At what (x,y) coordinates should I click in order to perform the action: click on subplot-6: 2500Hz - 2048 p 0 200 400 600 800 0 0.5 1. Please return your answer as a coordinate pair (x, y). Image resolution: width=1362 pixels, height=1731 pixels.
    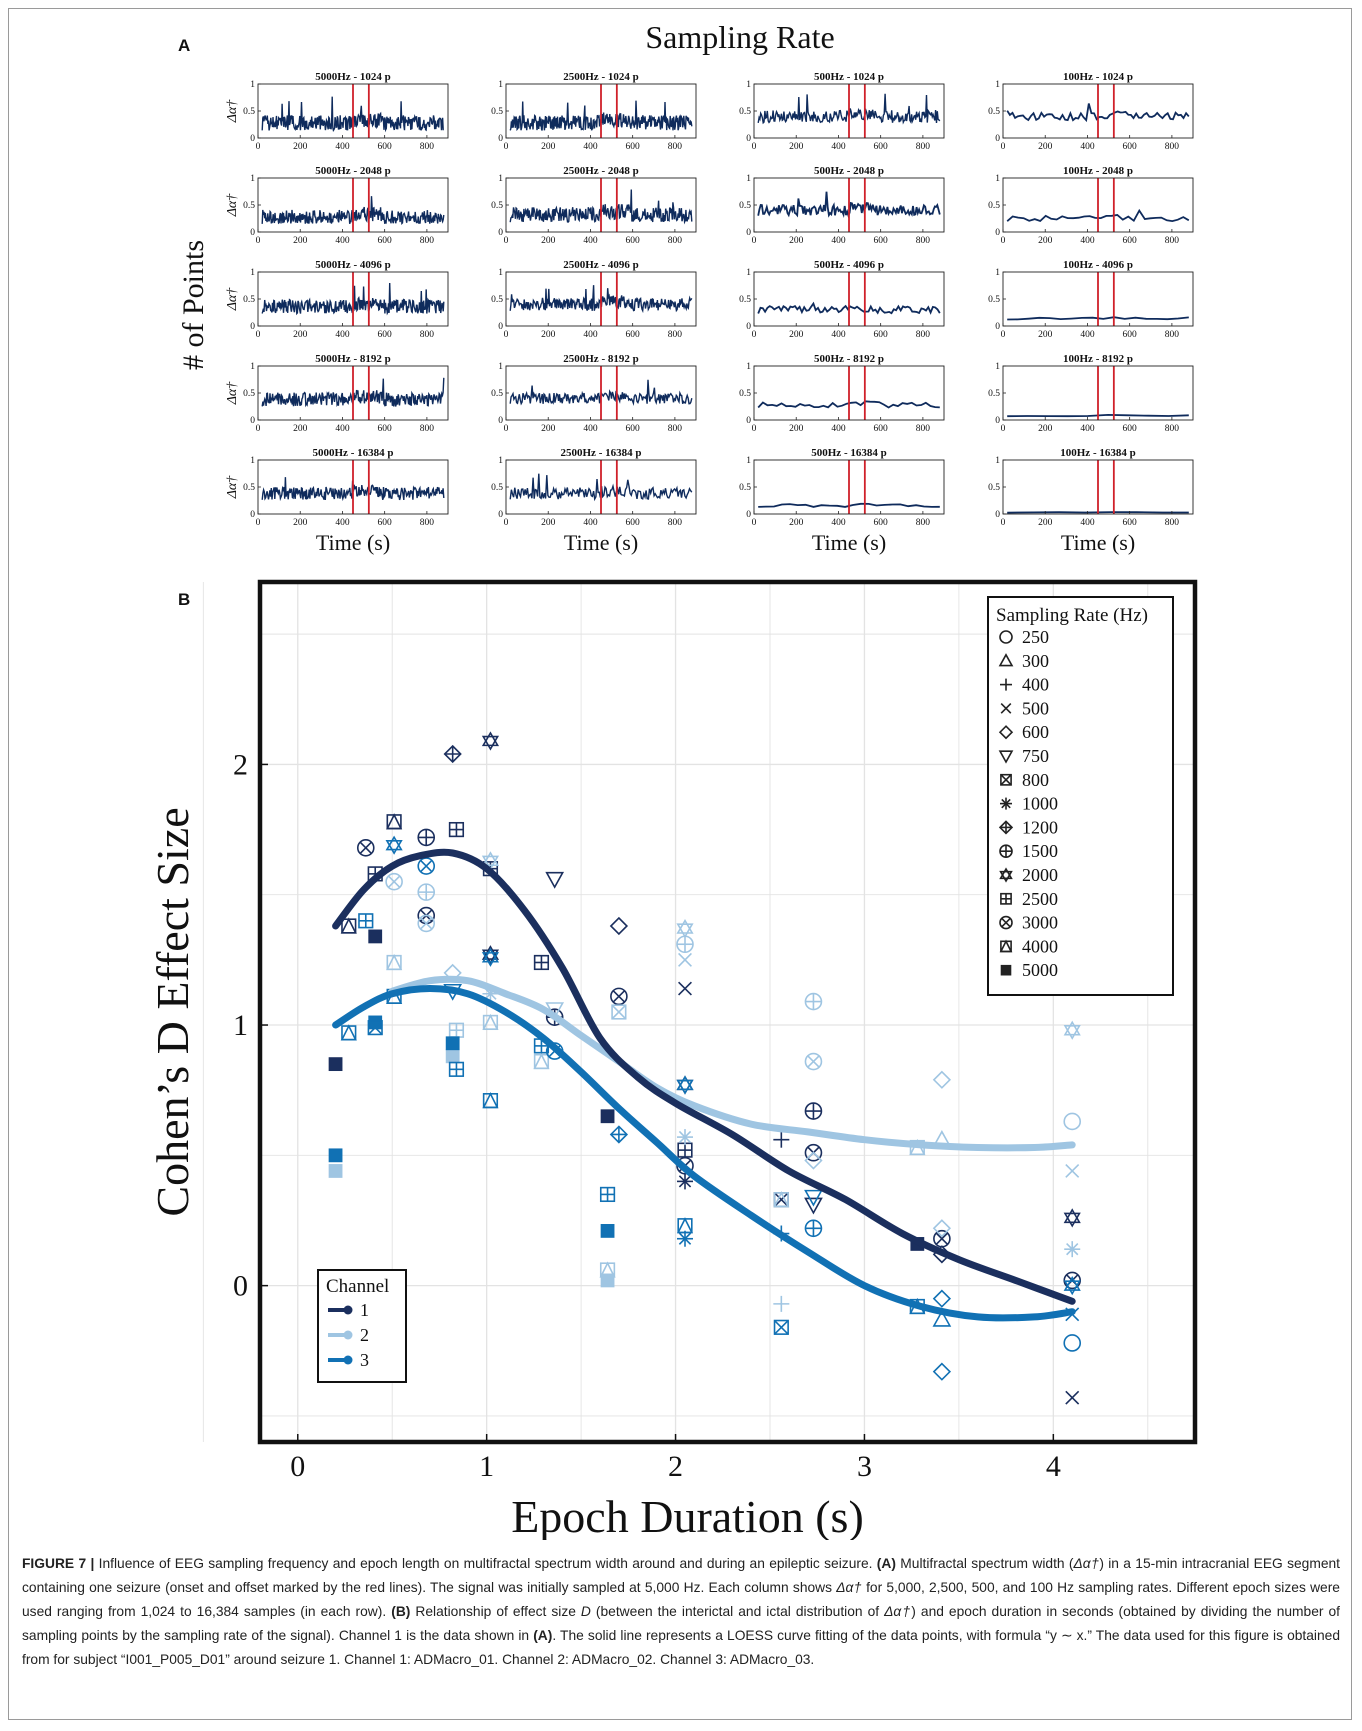
    Looking at the image, I should click on (594, 205).